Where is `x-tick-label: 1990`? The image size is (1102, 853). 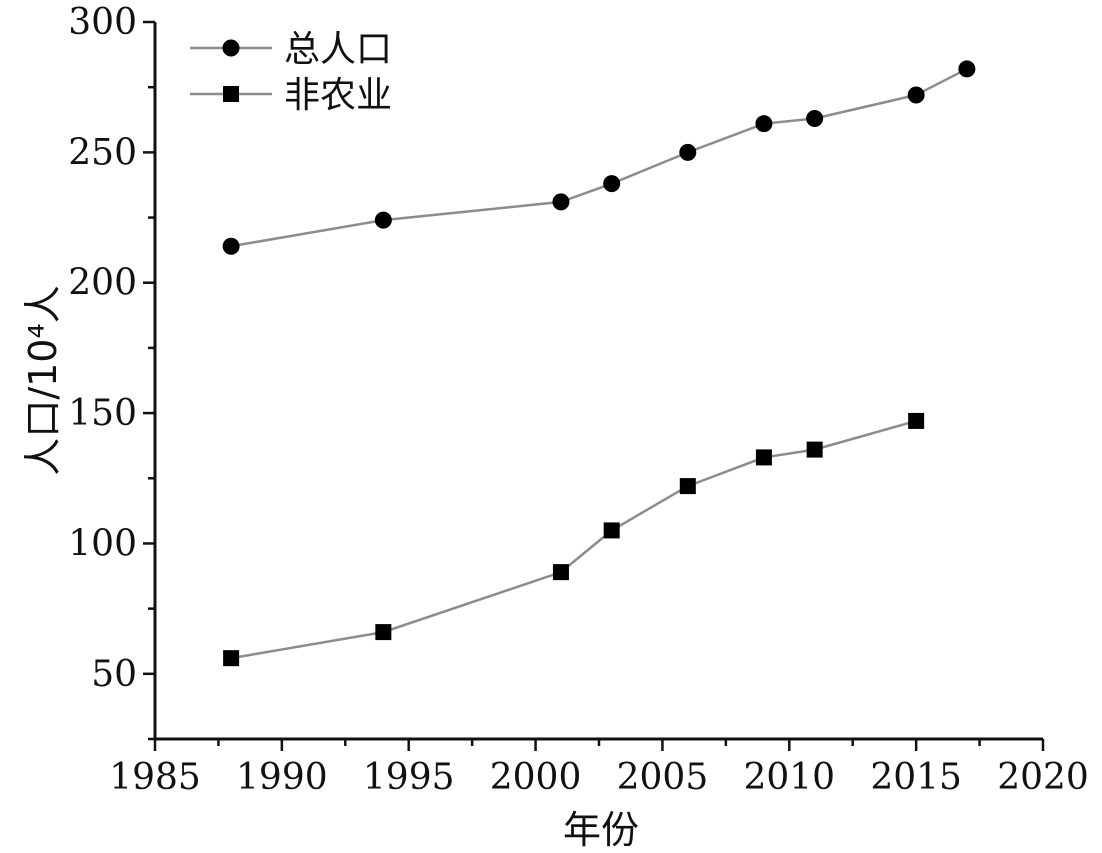 x-tick-label: 1990 is located at coordinates (282, 777).